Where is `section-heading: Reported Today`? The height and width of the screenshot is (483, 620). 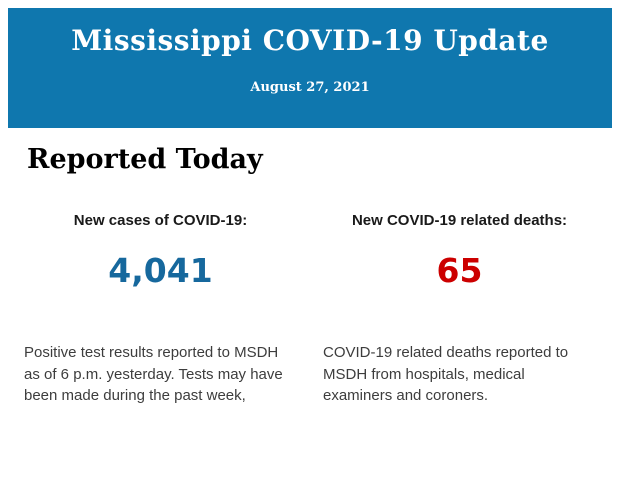
section-heading: Reported Today is located at coordinates (145, 159).